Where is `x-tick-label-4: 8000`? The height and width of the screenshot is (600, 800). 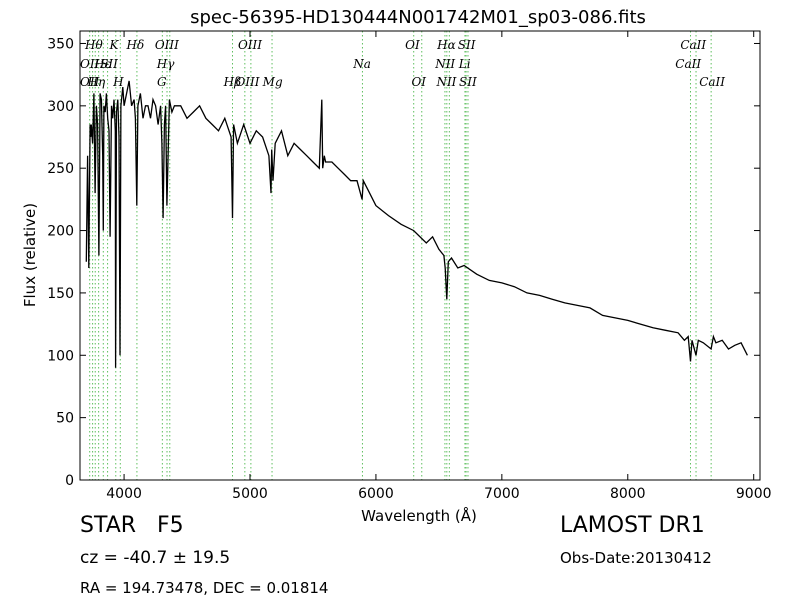
x-tick-label-4: 8000 is located at coordinates (628, 494).